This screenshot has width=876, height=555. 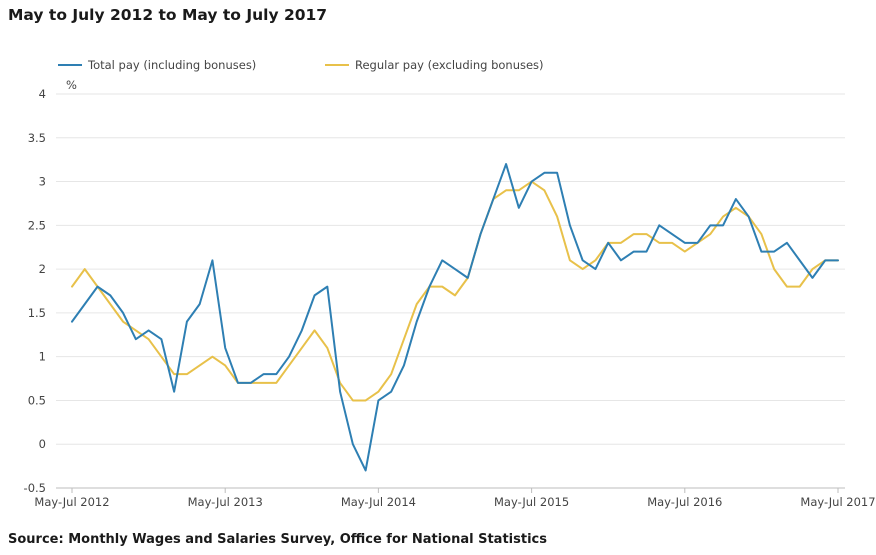 I want to click on y-axis-unit-label: %, so click(x=71, y=85).